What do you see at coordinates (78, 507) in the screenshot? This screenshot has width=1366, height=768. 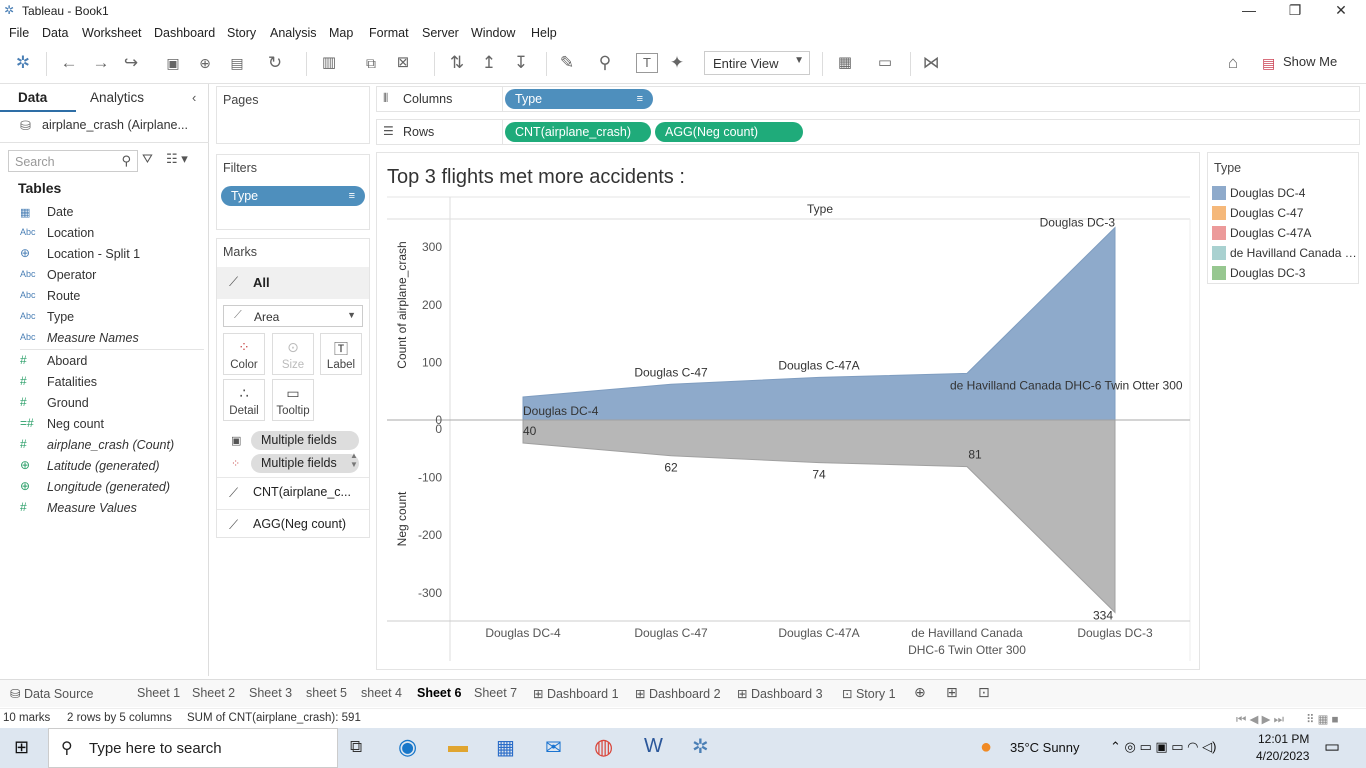 I see `field-measure-values: # Measure Values` at bounding box center [78, 507].